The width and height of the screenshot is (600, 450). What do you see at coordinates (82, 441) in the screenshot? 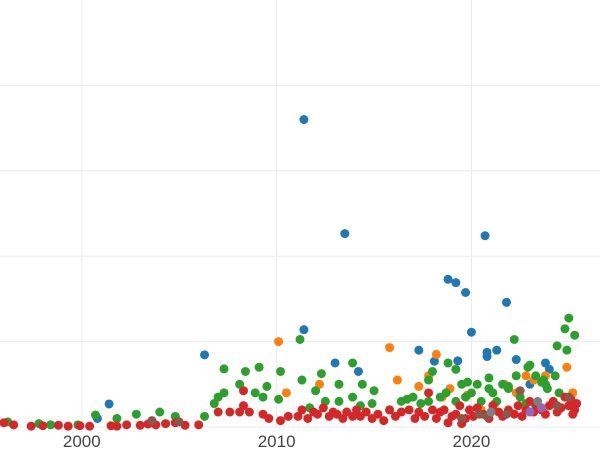
I see `x-tick-label-0: 2000` at bounding box center [82, 441].